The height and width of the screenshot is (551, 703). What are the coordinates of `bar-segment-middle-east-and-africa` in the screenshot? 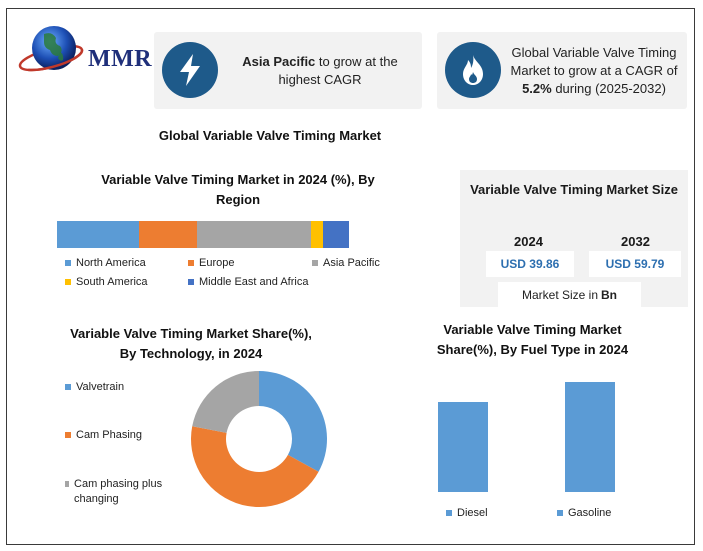 It's located at (335, 234).